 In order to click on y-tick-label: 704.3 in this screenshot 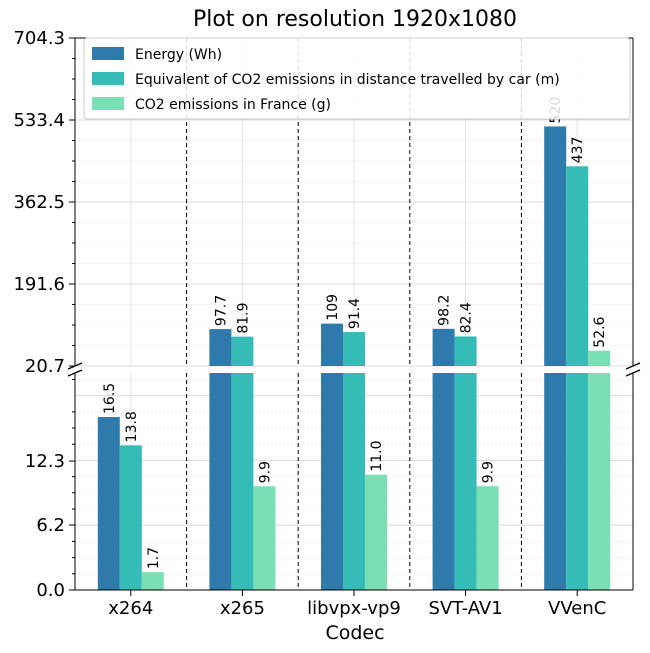, I will do `click(39, 38)`.